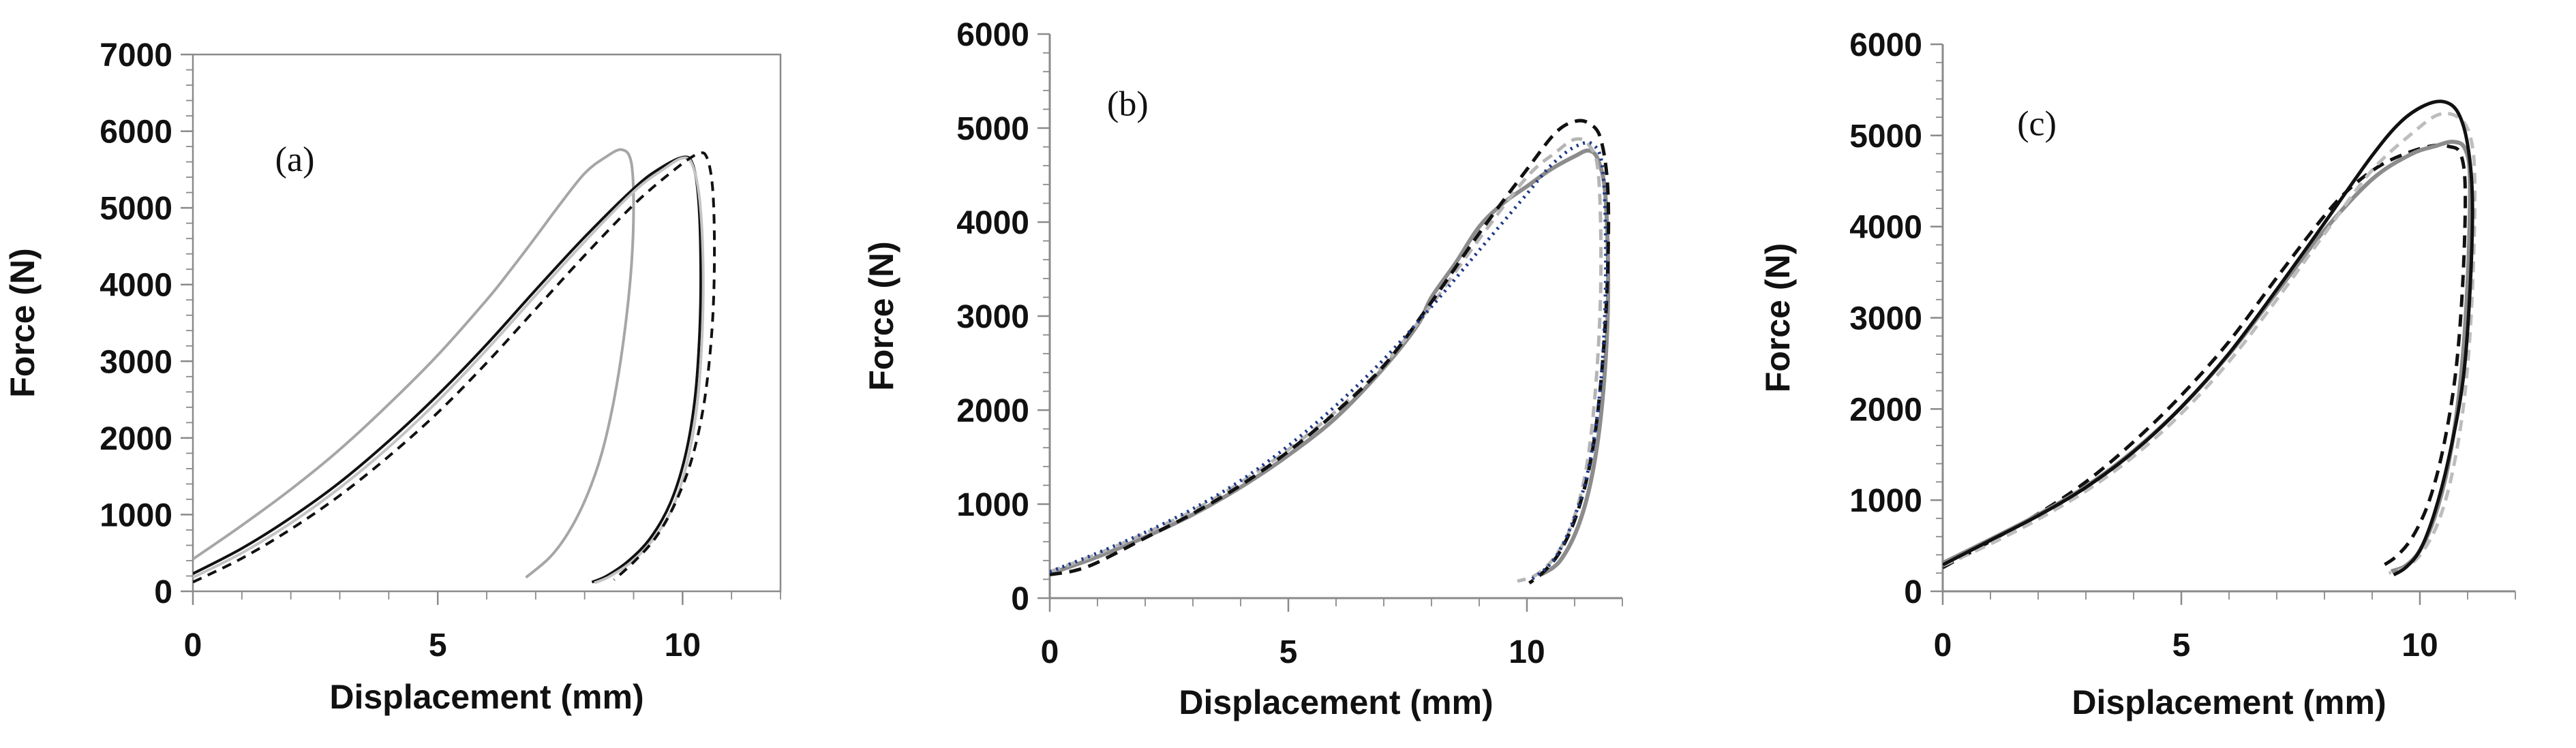 The width and height of the screenshot is (2576, 748). What do you see at coordinates (295, 160) in the screenshot?
I see `panel-label: (a)` at bounding box center [295, 160].